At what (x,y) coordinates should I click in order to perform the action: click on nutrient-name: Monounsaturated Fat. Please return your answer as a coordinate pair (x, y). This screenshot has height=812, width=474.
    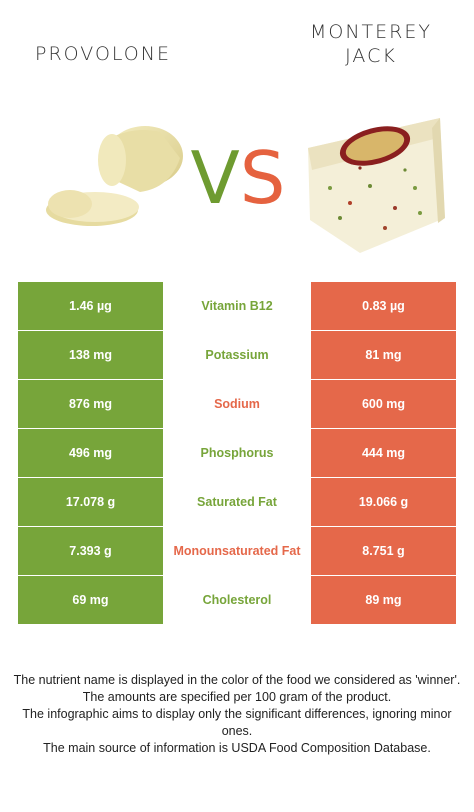
    Looking at the image, I should click on (237, 551).